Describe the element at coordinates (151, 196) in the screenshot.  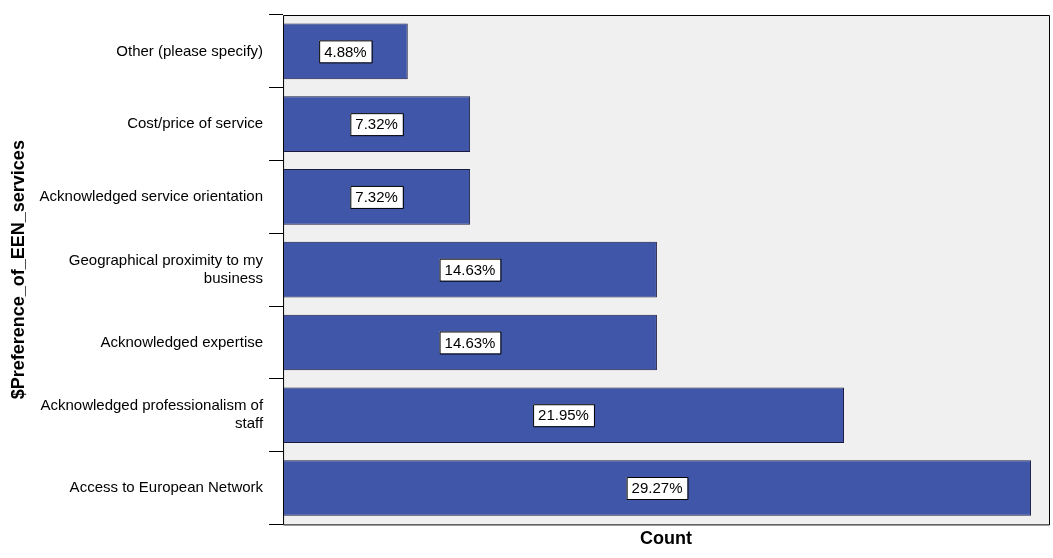
I see `y-tick-label: Acknowledged service orientation` at that location.